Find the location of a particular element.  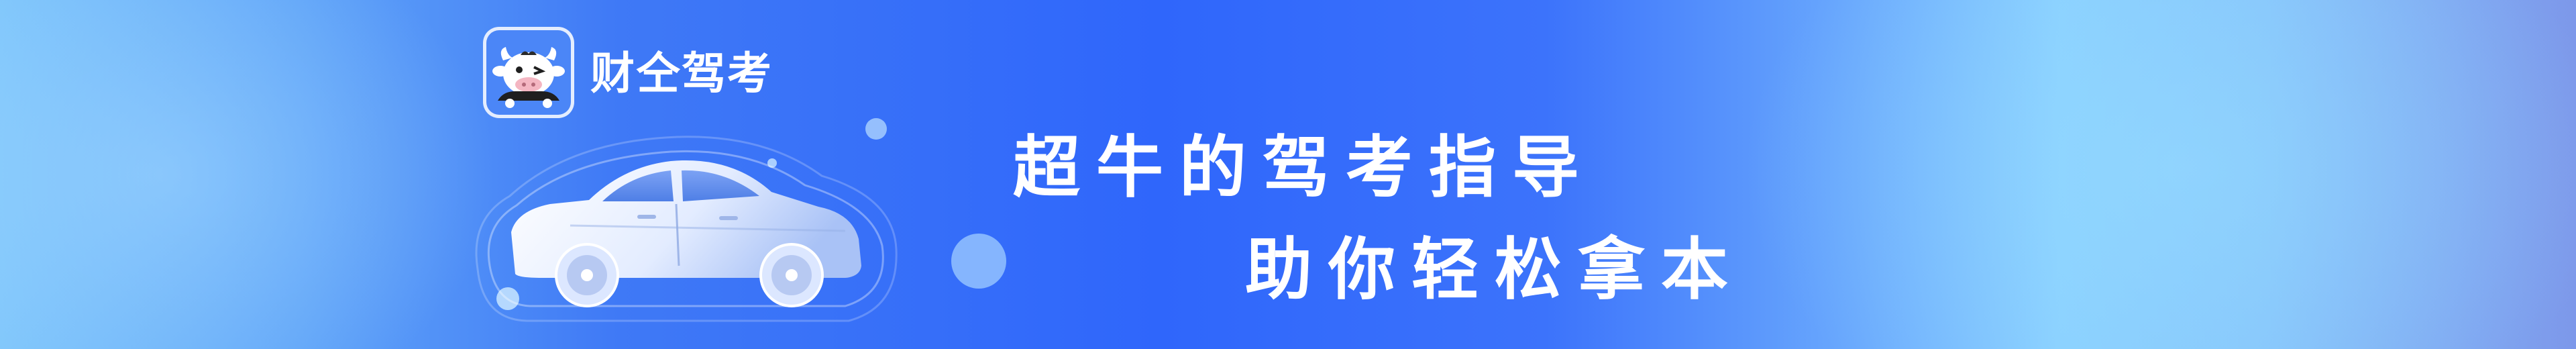

car-icon is located at coordinates (686, 229).